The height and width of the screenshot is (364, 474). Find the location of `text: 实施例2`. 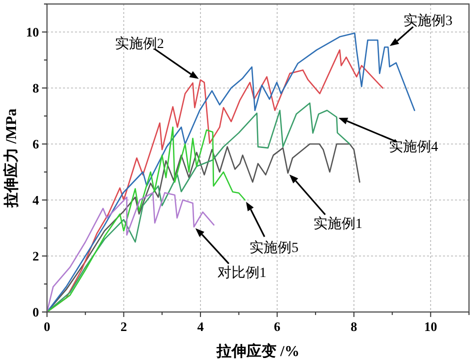

text: 实施例2 is located at coordinates (139, 44).